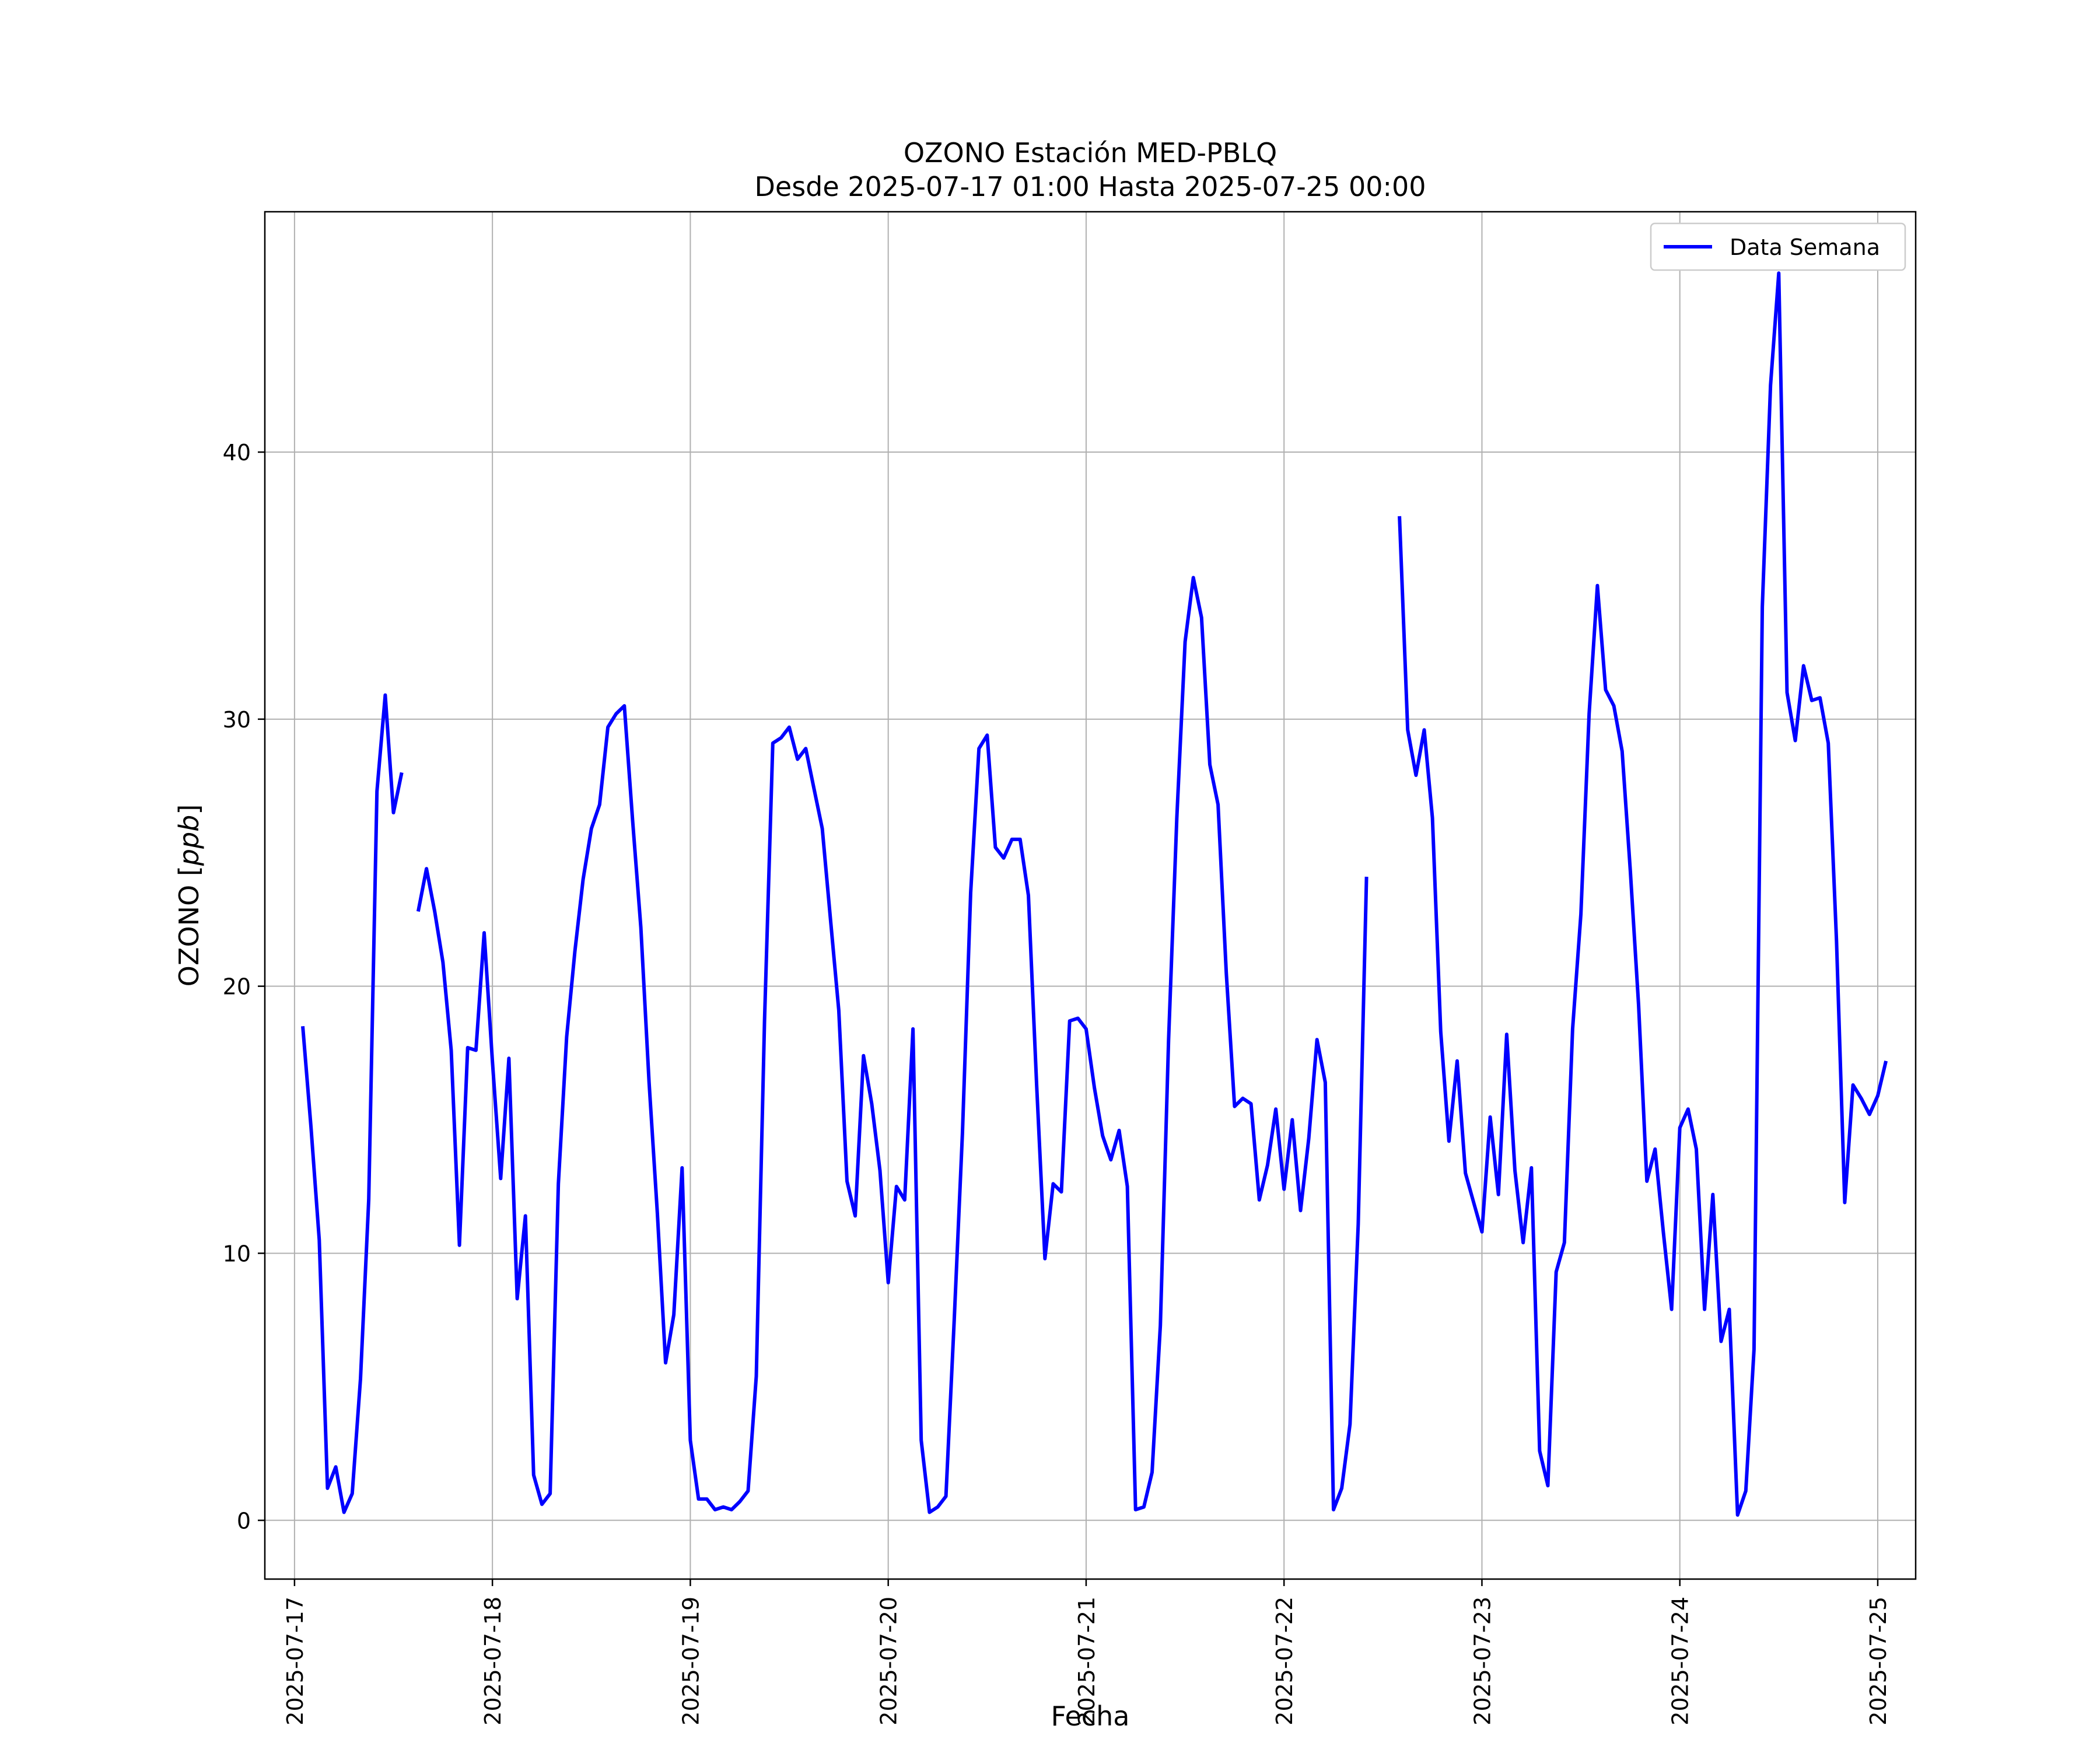 The width and height of the screenshot is (2100, 1750). I want to click on x-tick-label: 2025-07-21, so click(1087, 1661).